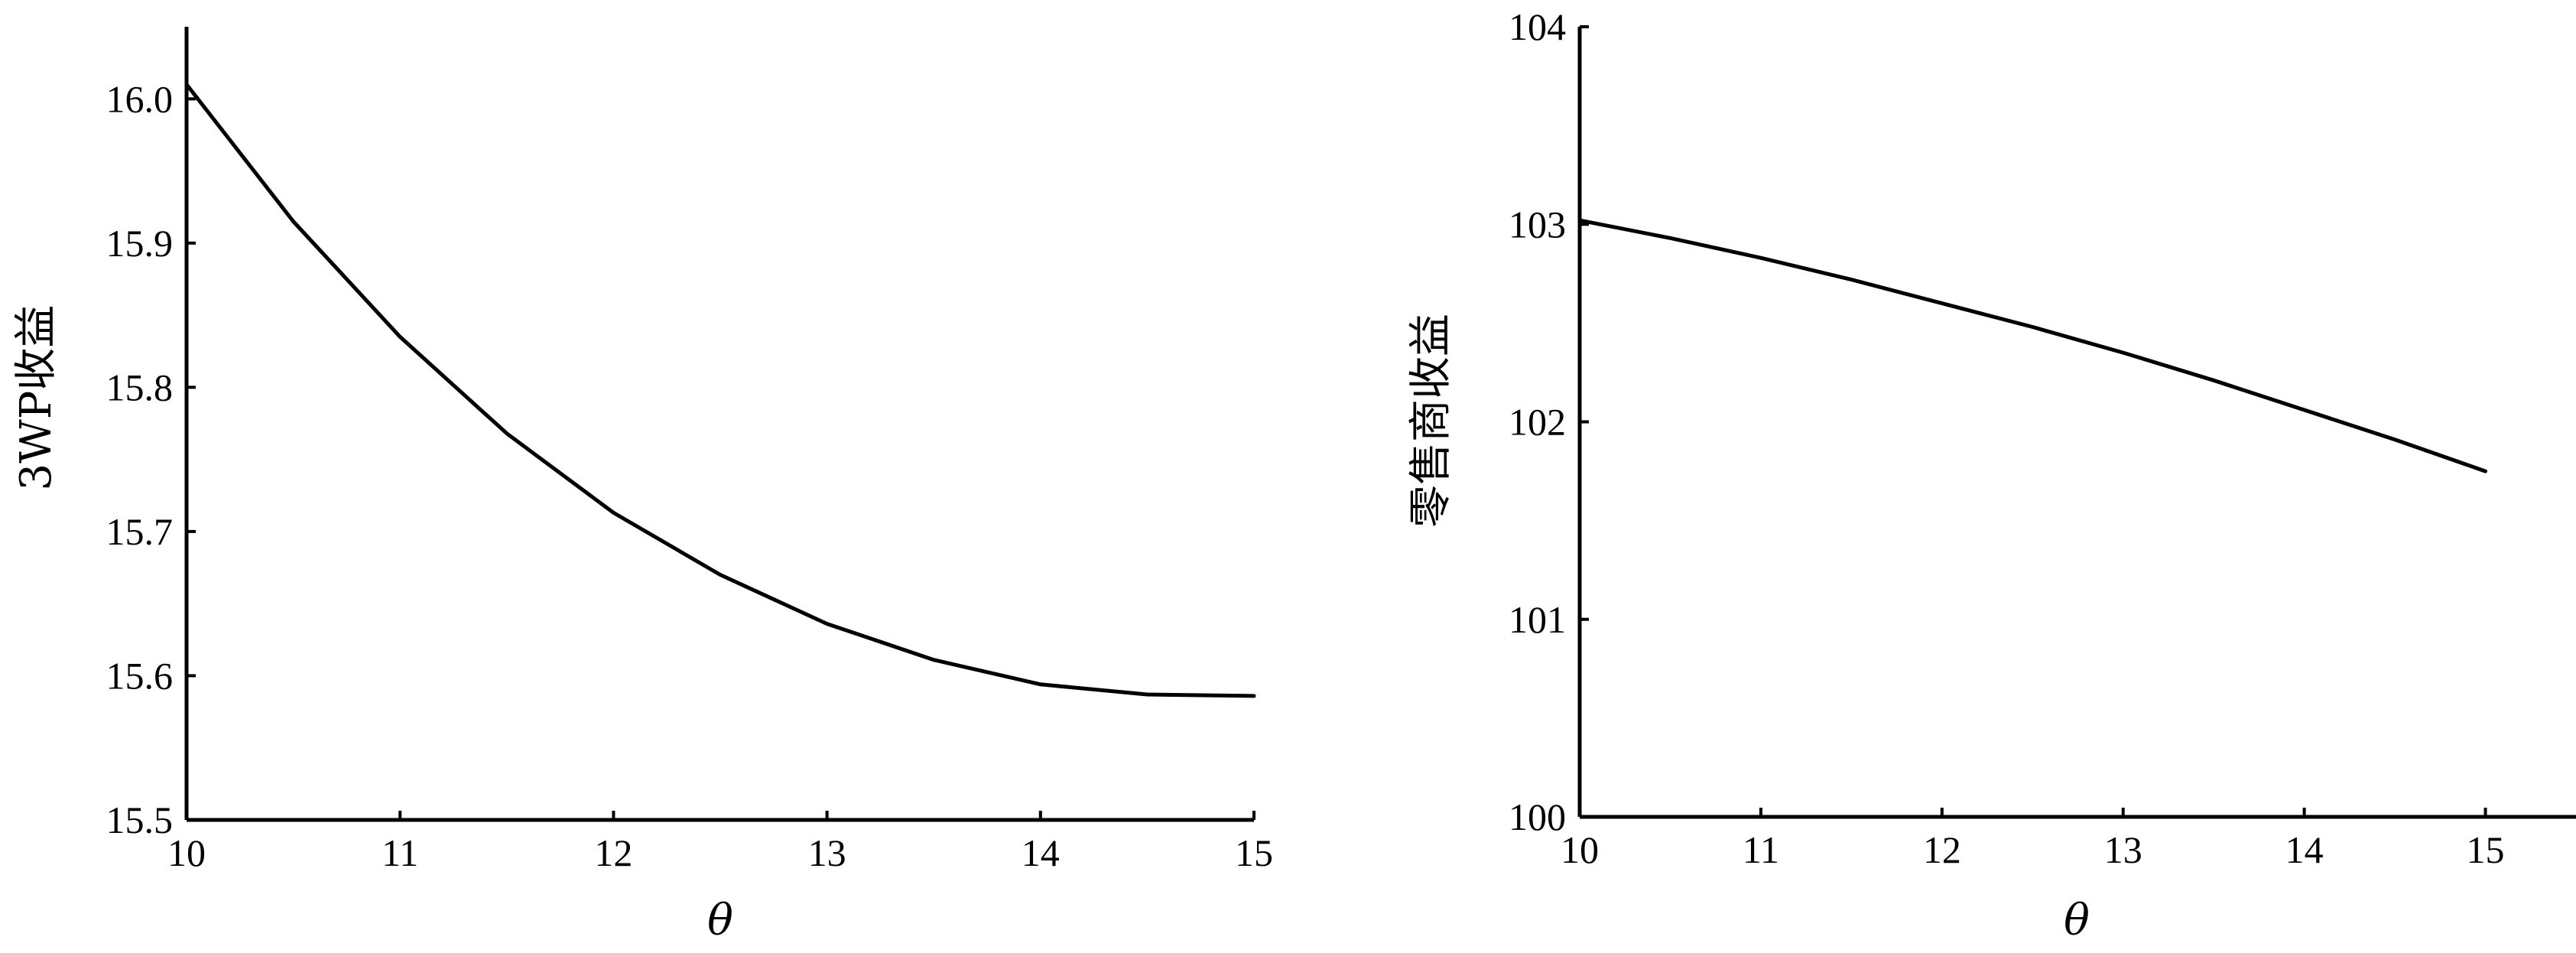 This screenshot has width=2576, height=953. I want to click on series-group, so click(2032, 346).